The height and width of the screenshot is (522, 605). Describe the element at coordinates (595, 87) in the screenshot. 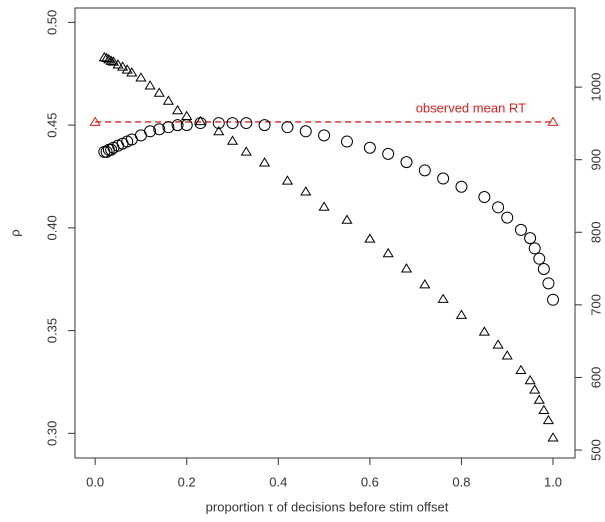

I see `y2-tick-label: 1000` at that location.